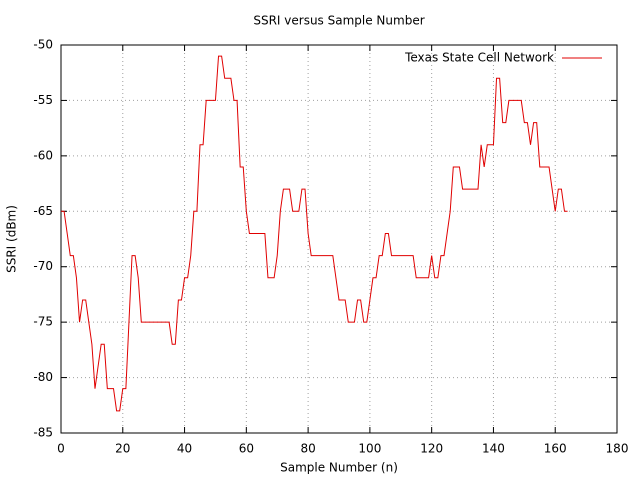 The height and width of the screenshot is (480, 640). I want to click on y-tick-label: -80, so click(43, 377).